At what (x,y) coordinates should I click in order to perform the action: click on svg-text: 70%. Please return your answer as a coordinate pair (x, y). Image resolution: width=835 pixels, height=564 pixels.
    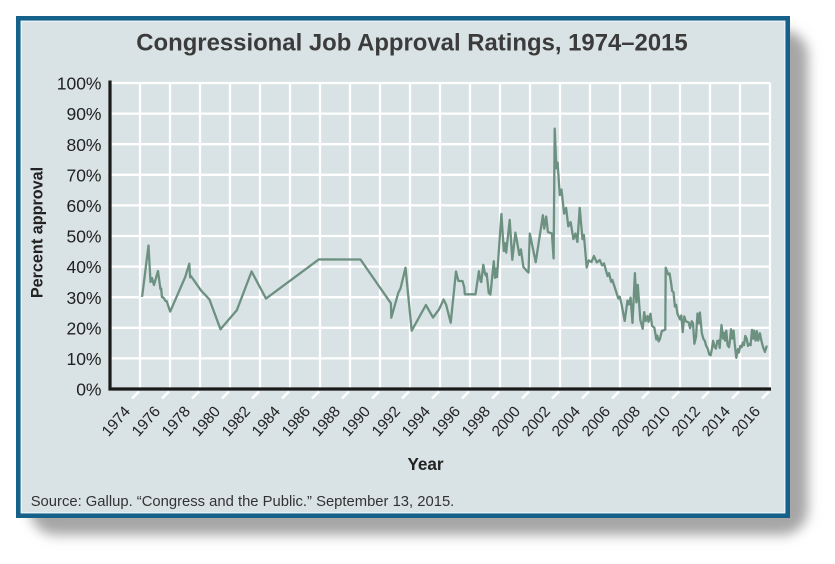
    Looking at the image, I should click on (83, 175).